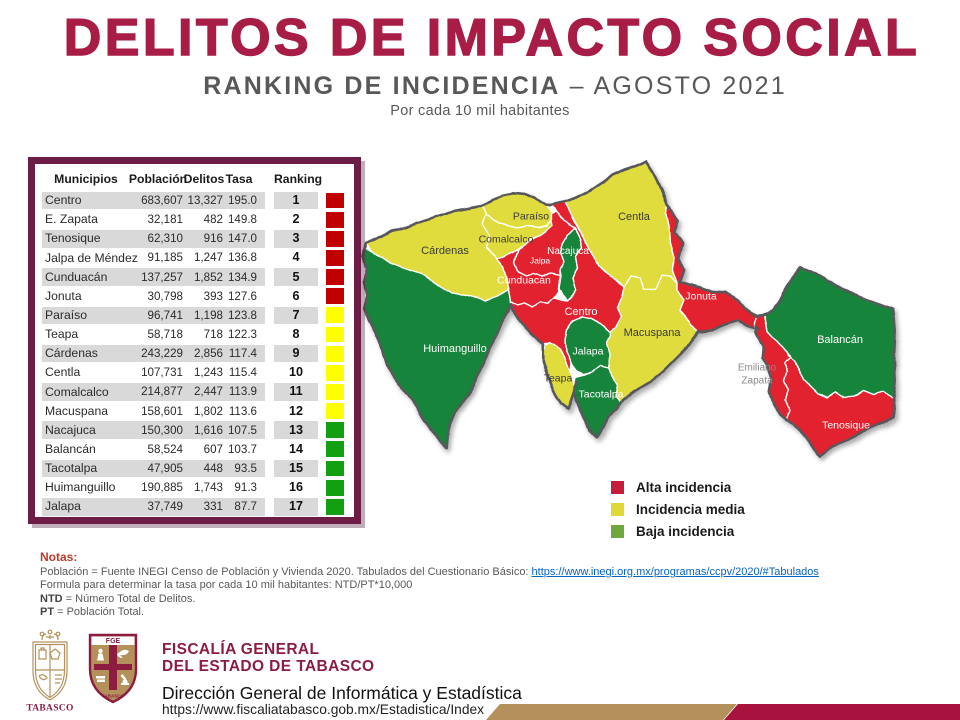 The width and height of the screenshot is (960, 720). What do you see at coordinates (296, 238) in the screenshot?
I see `cell-ranking: 3` at bounding box center [296, 238].